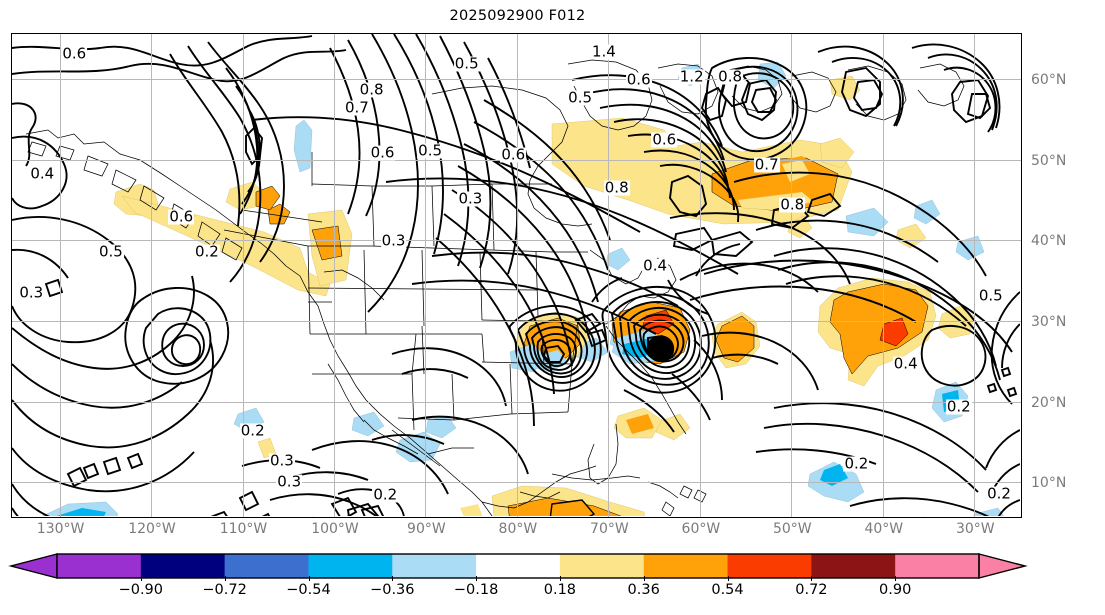  I want to click on x-tick-label: 50°W, so click(792, 529).